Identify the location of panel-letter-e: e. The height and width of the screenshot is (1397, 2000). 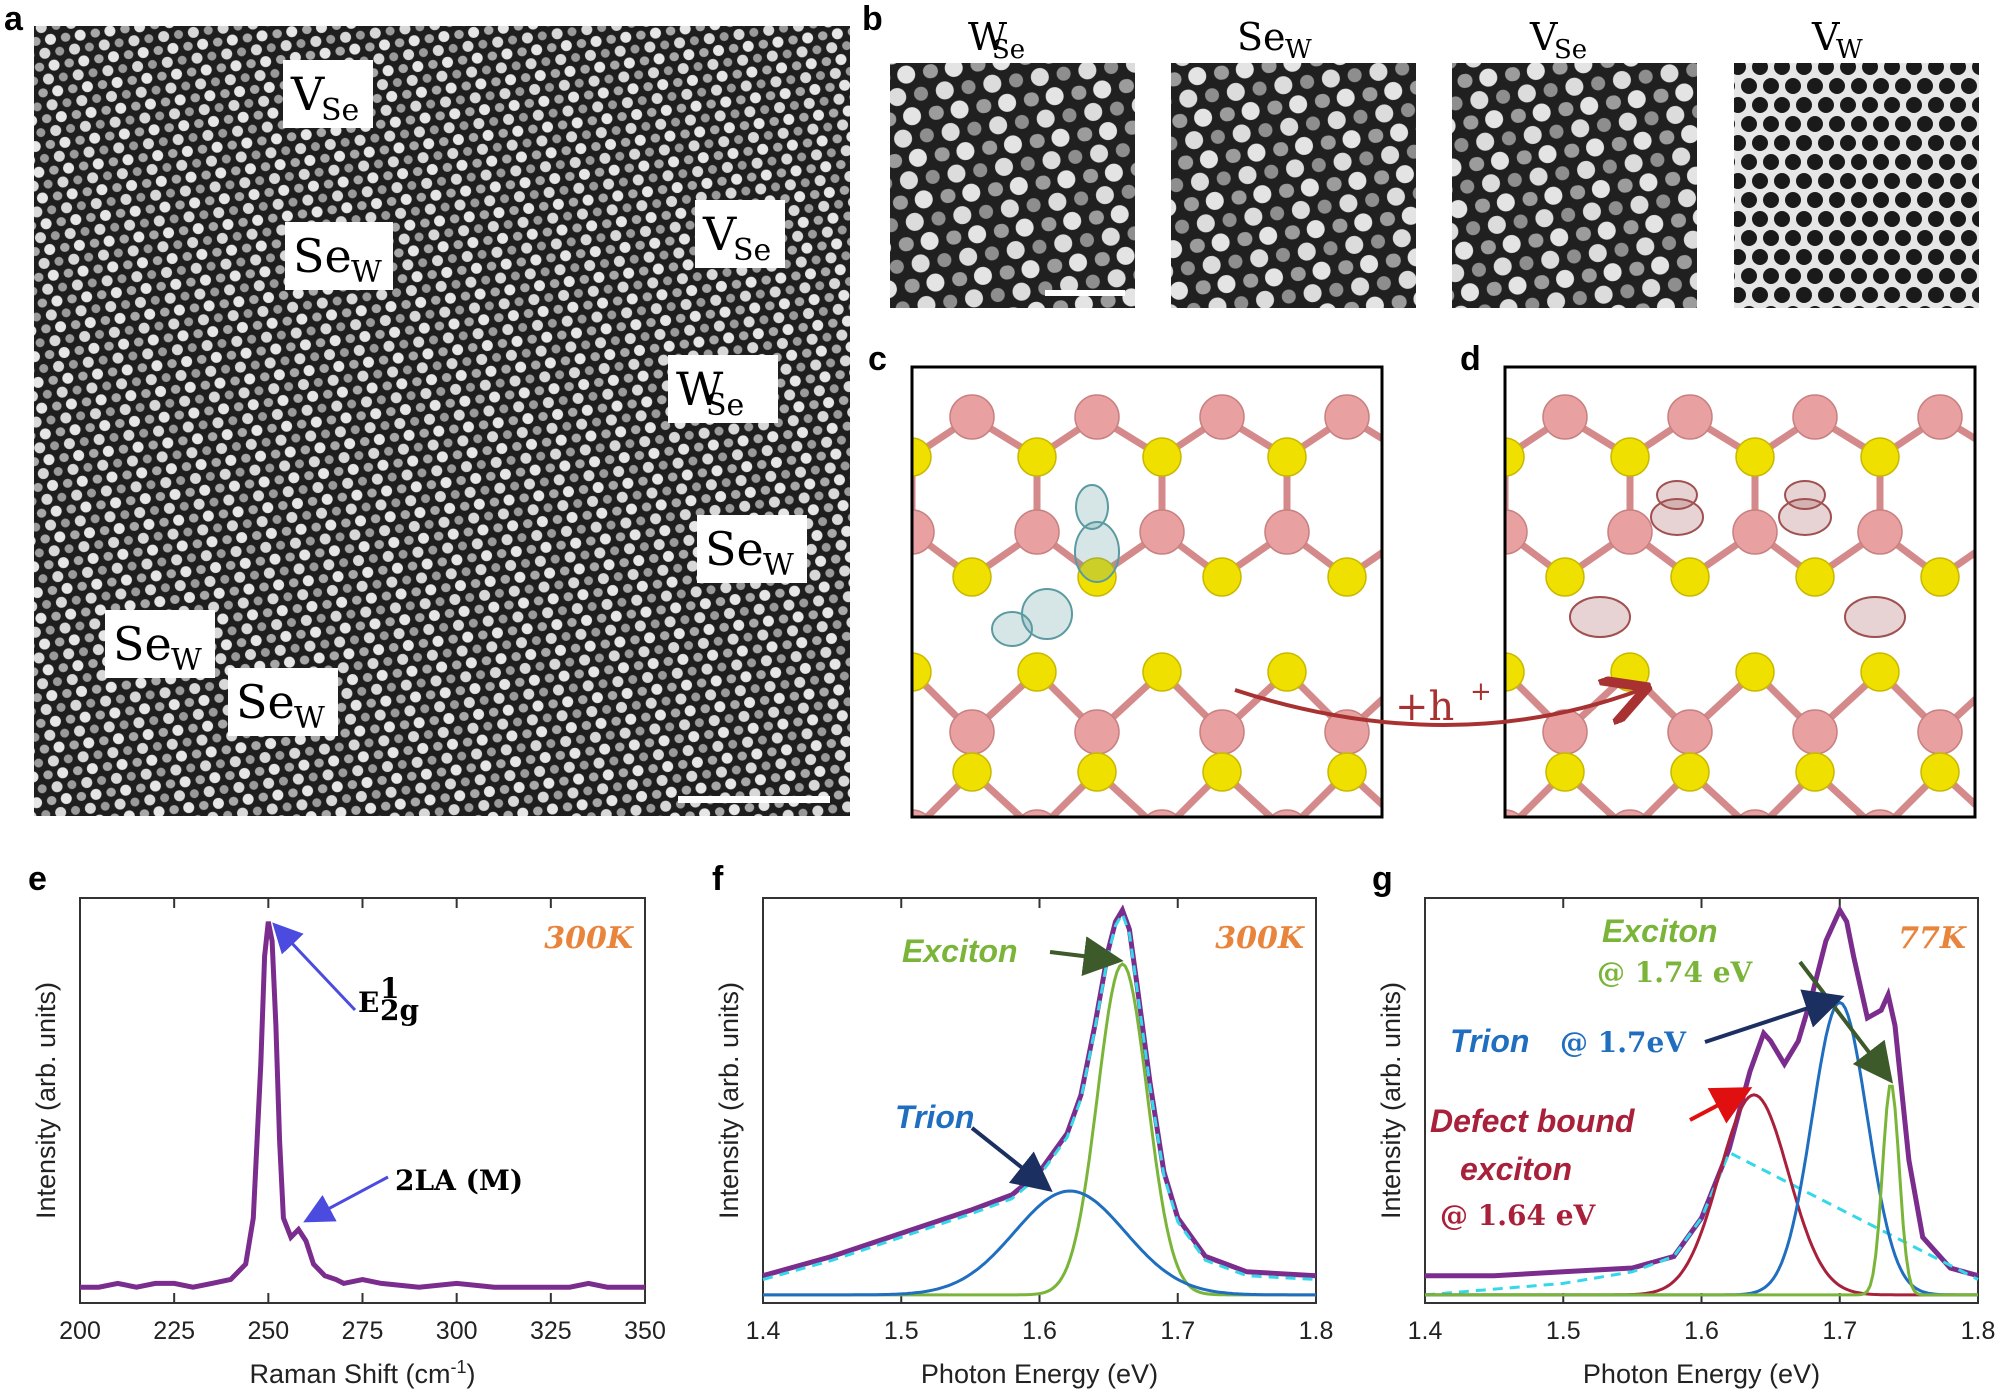
(37, 879).